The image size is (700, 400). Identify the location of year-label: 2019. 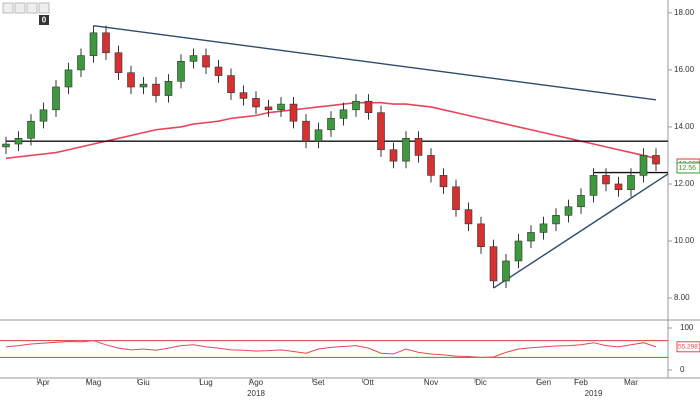
(594, 393).